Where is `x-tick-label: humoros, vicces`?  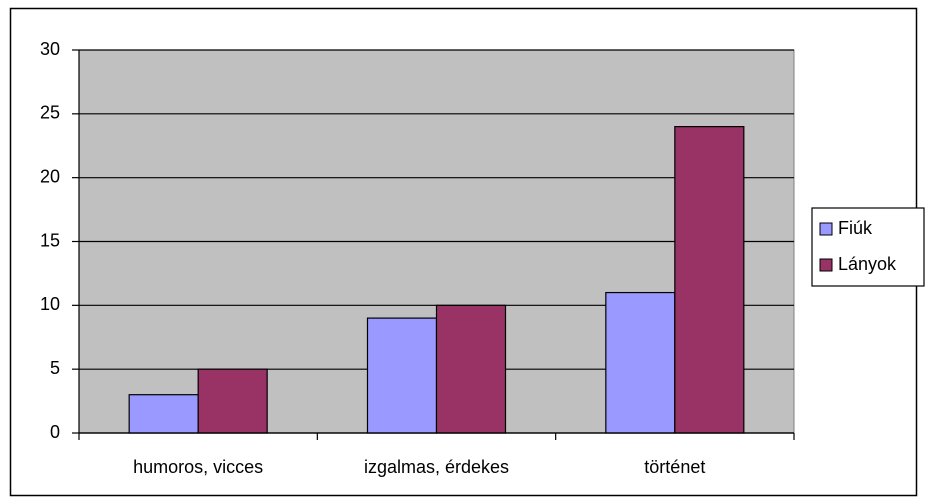 x-tick-label: humoros, vicces is located at coordinates (198, 467).